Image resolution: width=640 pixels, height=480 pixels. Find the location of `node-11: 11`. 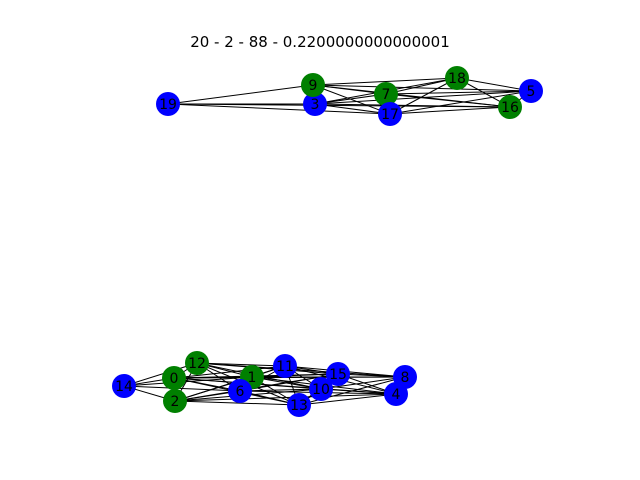

node-11: 11 is located at coordinates (285, 366).